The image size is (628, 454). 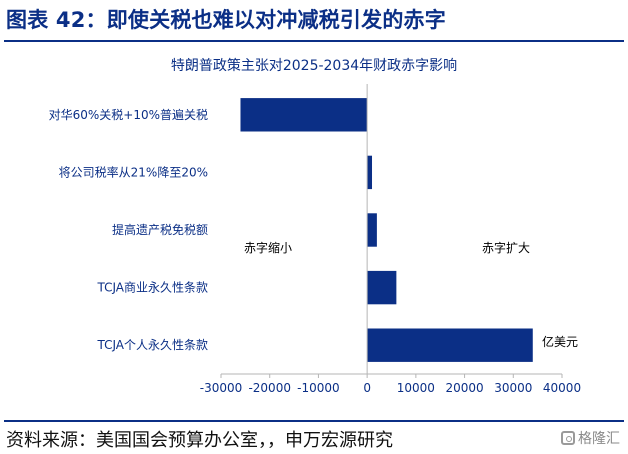 I want to click on watermark: 格隆汇, so click(x=590, y=438).